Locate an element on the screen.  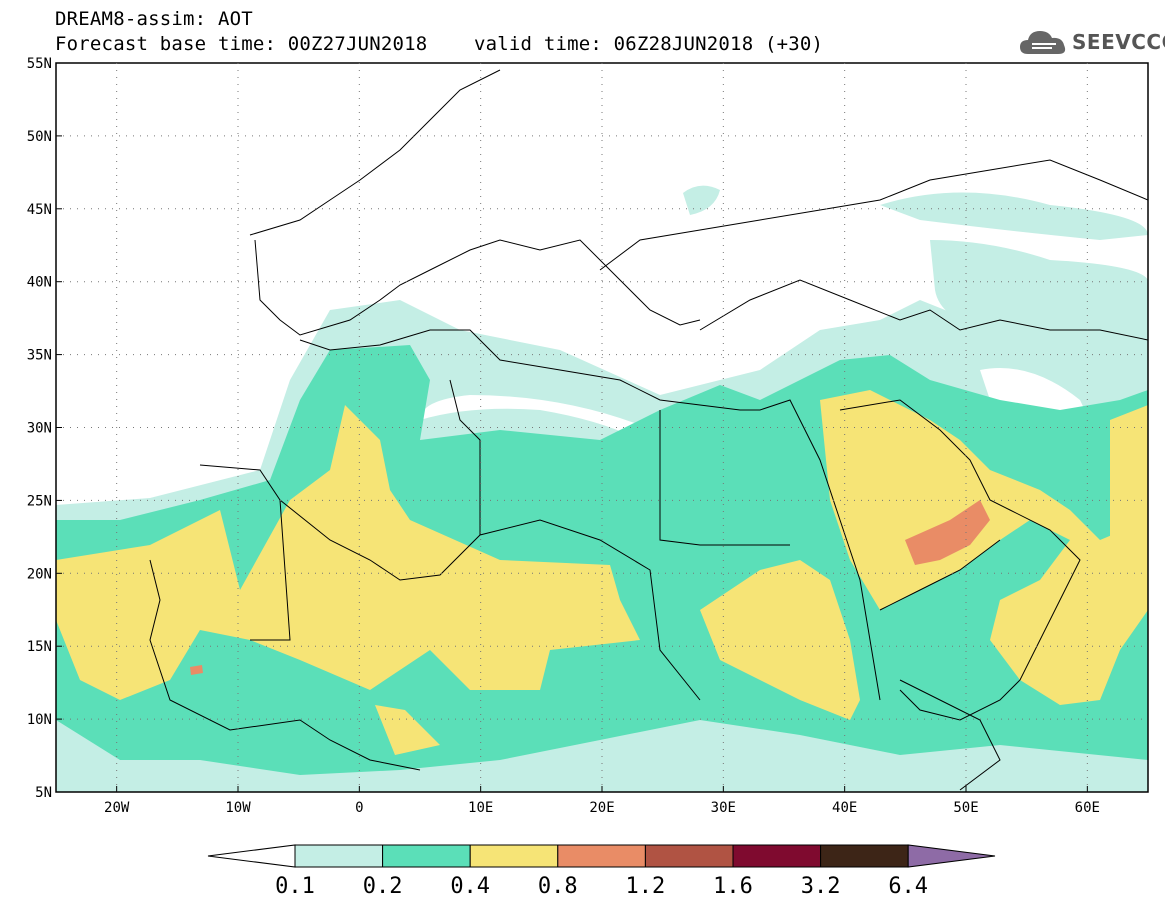
longitude-labels: 20W 10W 0 10E 20E 30E 40E 50E 60E is located at coordinates (602, 808).